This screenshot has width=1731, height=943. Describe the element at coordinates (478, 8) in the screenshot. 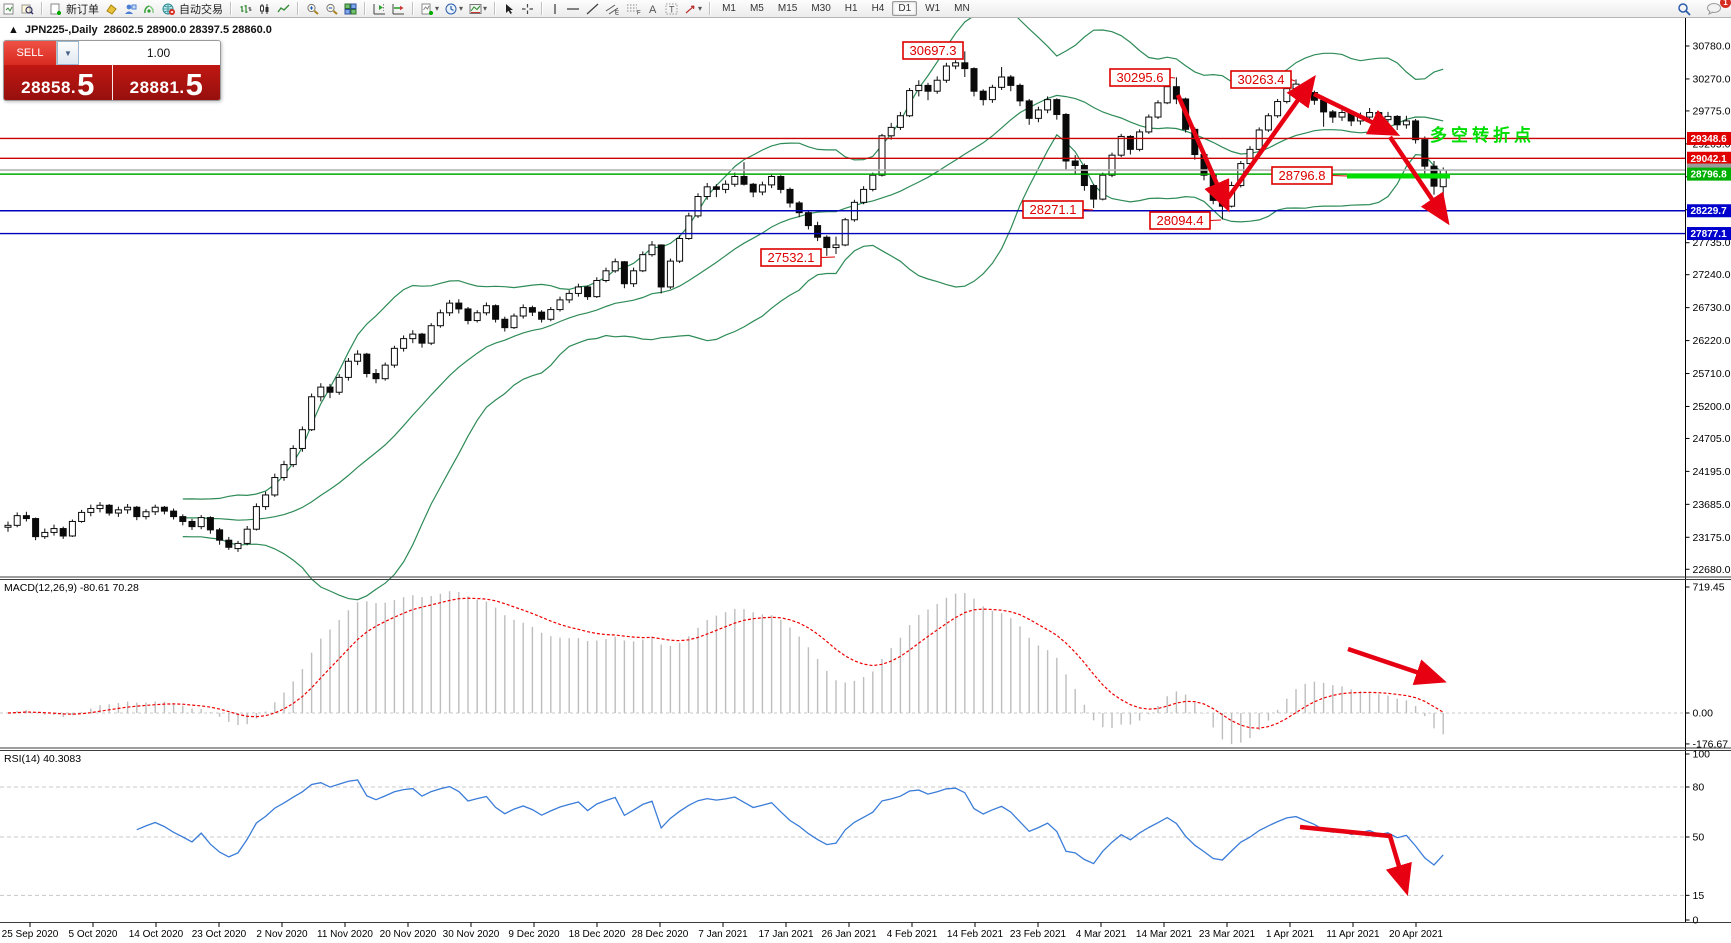

I see `templates-icon: ▾` at that location.